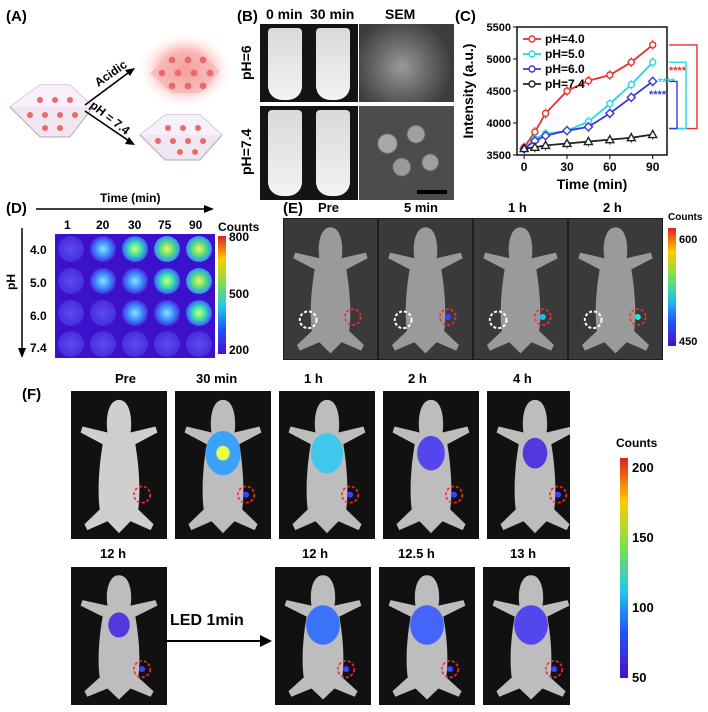 The height and width of the screenshot is (712, 708). What do you see at coordinates (522, 378) in the screenshot?
I see `f-top-4h: 4 h` at bounding box center [522, 378].